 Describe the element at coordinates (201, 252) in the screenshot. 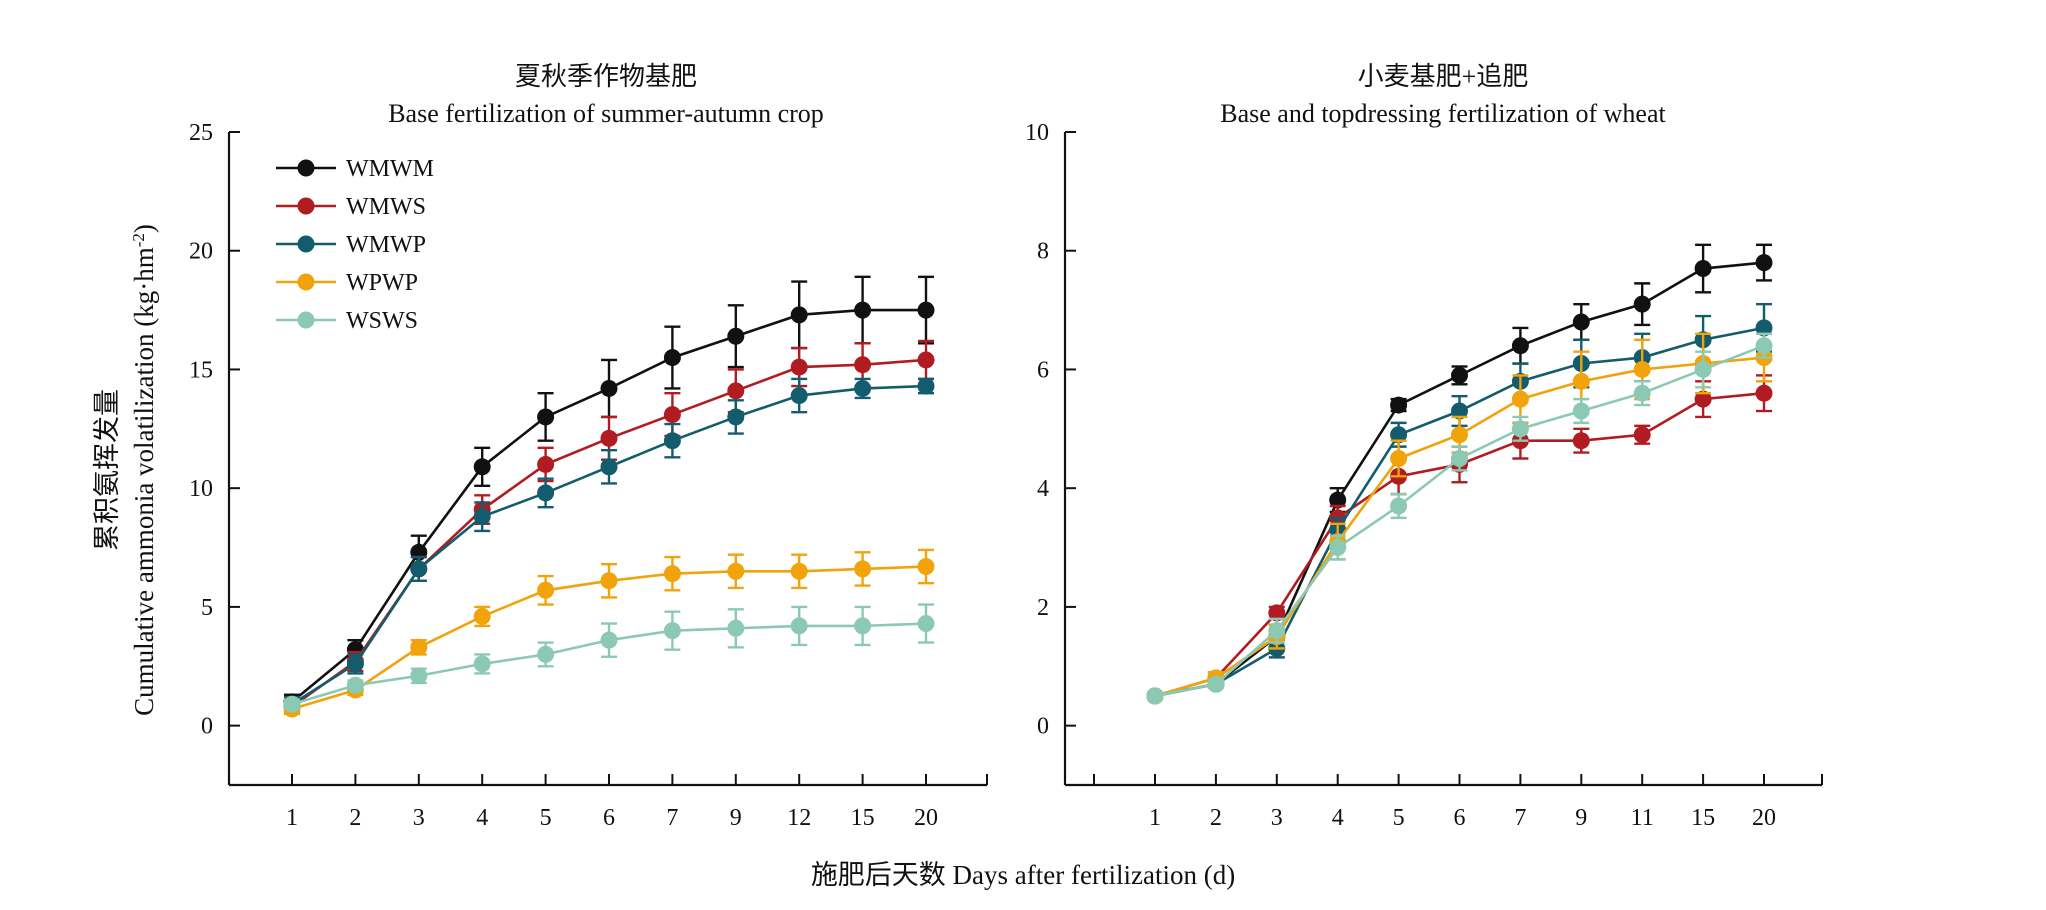

I see `chart-left-y-tick-label: 20` at that location.